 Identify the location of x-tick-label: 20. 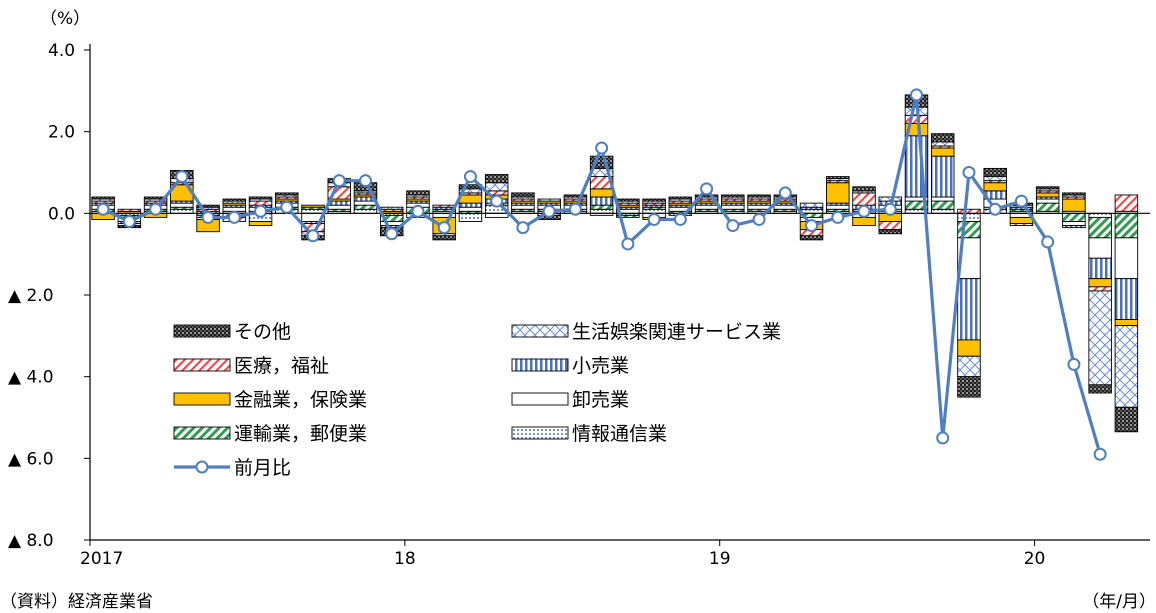
(1035, 559).